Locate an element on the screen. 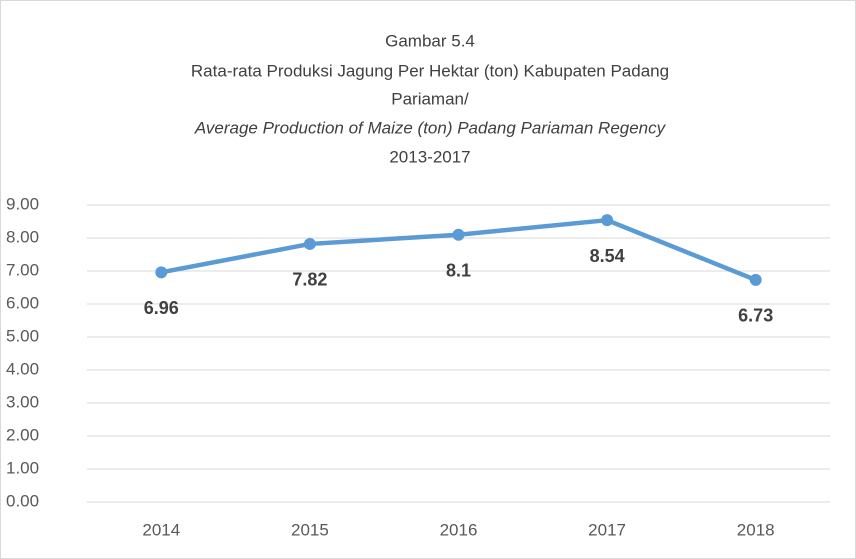 This screenshot has width=856, height=559. y-tick-label: 1.00 is located at coordinates (22, 467).